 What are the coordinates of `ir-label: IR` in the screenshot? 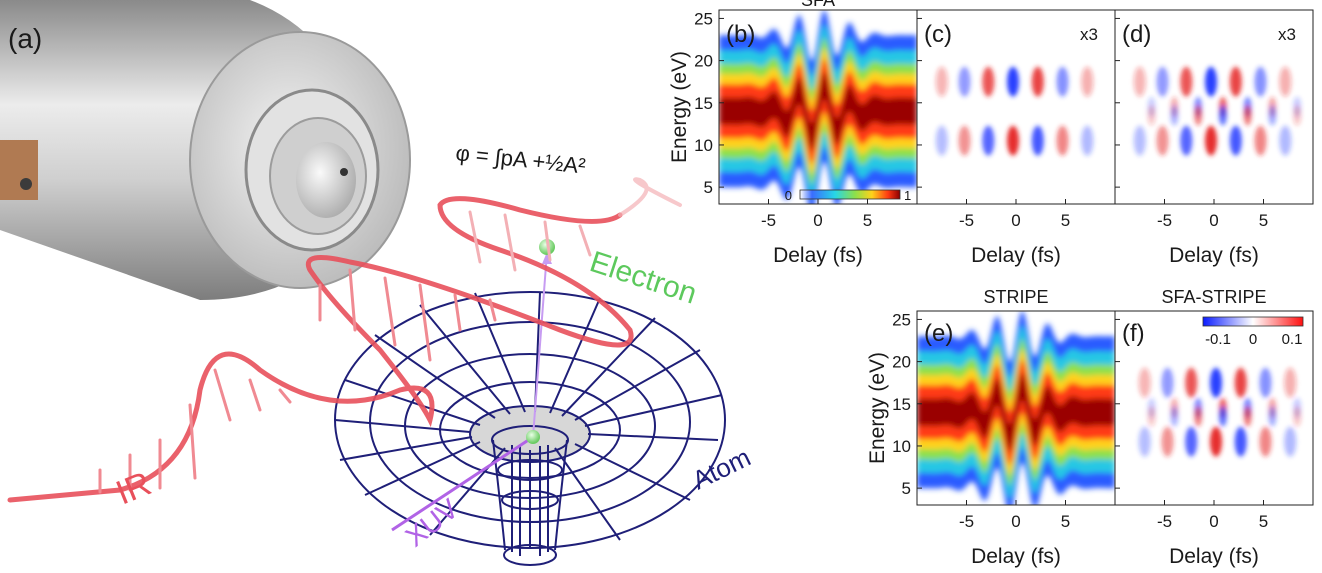 It's located at (134, 488).